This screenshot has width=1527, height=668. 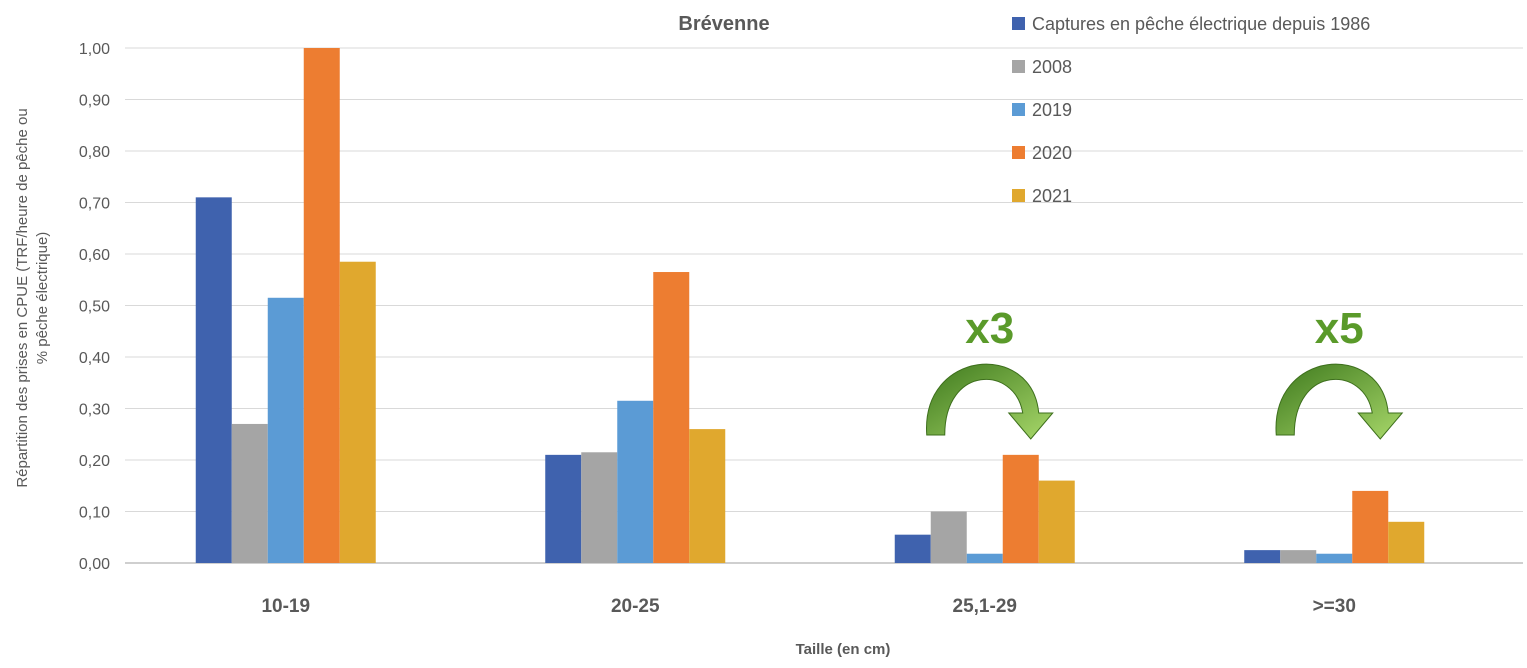 What do you see at coordinates (989, 328) in the screenshot?
I see `annotation-label: x3` at bounding box center [989, 328].